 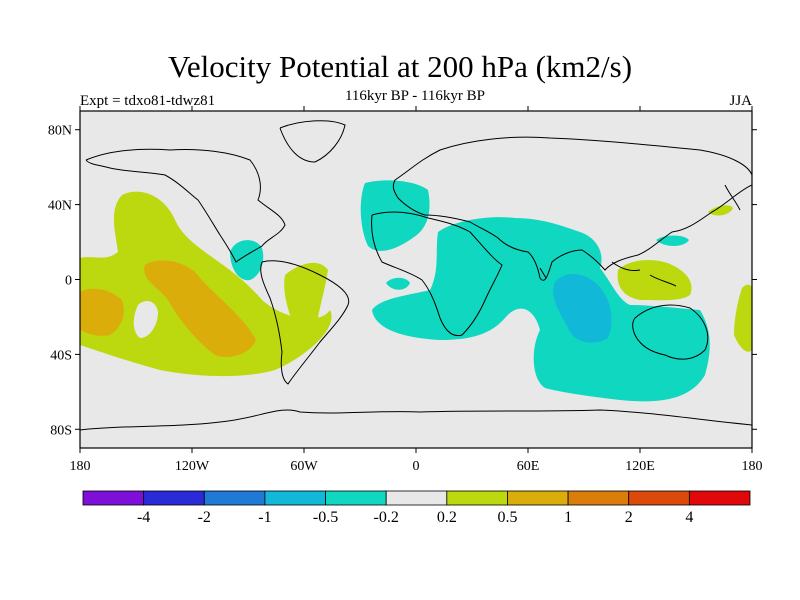 I want to click on colorbar-label: -0.5, so click(x=325, y=517).